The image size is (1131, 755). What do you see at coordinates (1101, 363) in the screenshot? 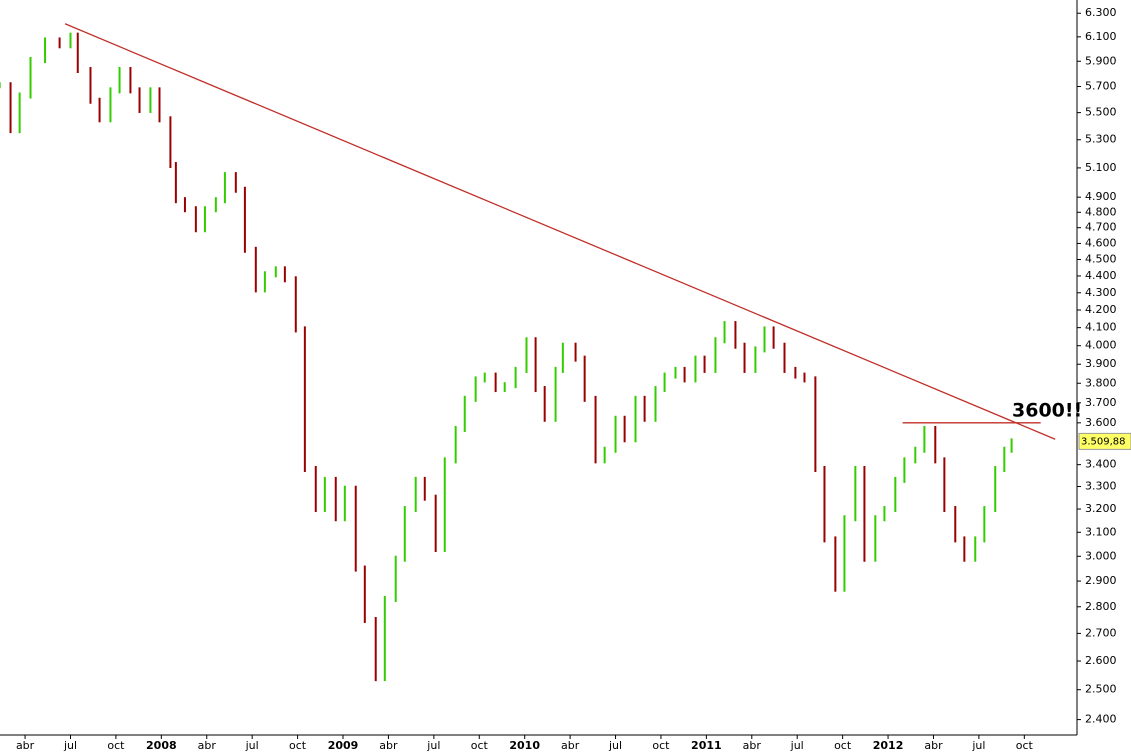
I see `y-tick-label: 3.900` at bounding box center [1101, 363].